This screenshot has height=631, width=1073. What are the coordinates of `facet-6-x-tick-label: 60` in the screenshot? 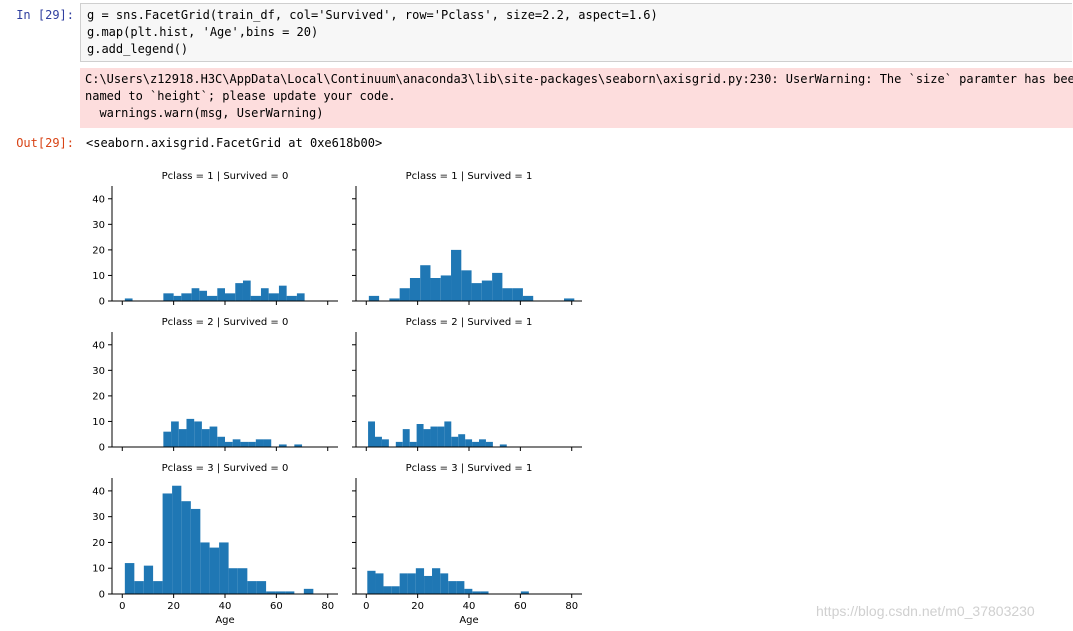 It's located at (520, 606).